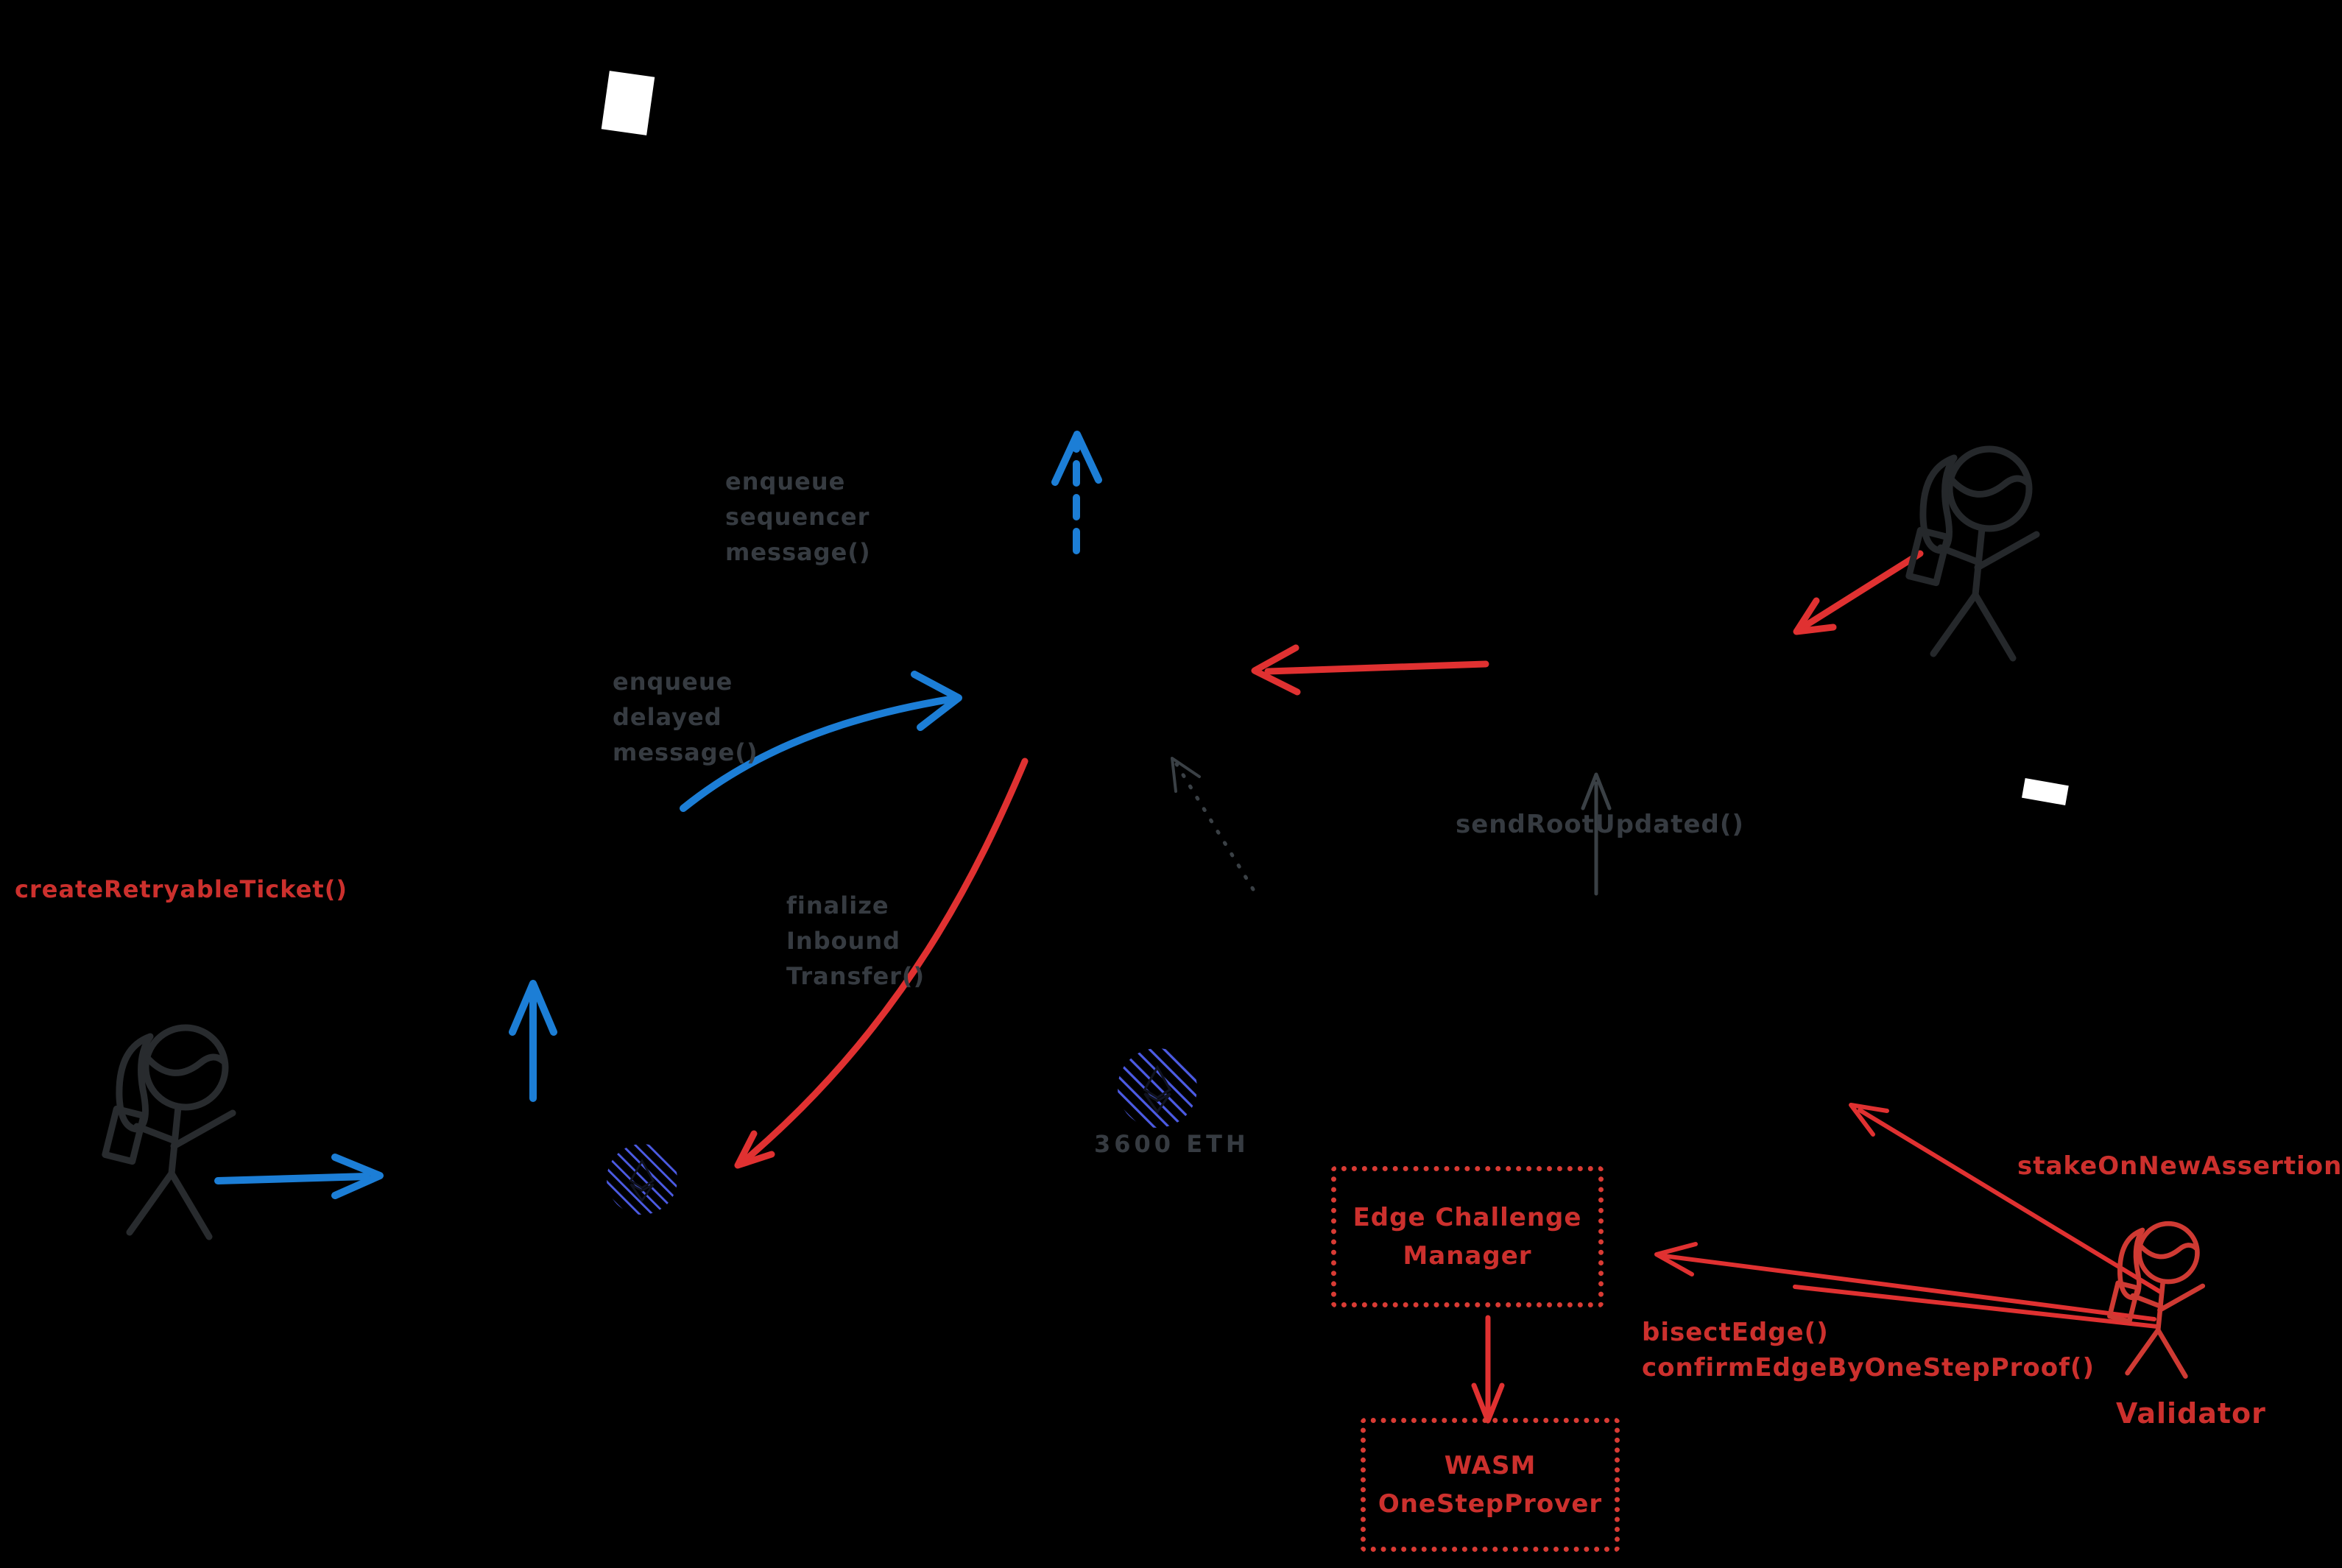 This screenshot has width=2342, height=1568. Describe the element at coordinates (2045, 791) in the screenshot. I see `document-icon-right` at that location.